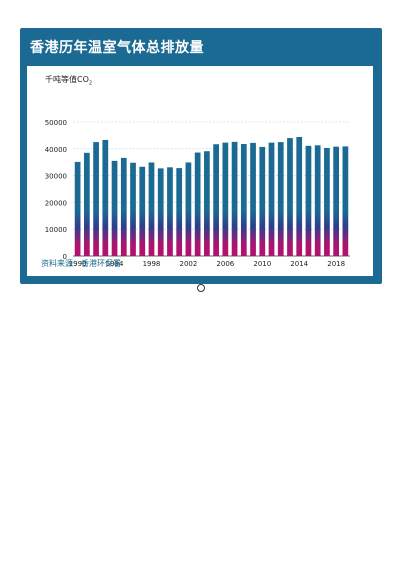 The width and height of the screenshot is (400, 565). I want to click on x-tick-label: 1990, so click(78, 264).